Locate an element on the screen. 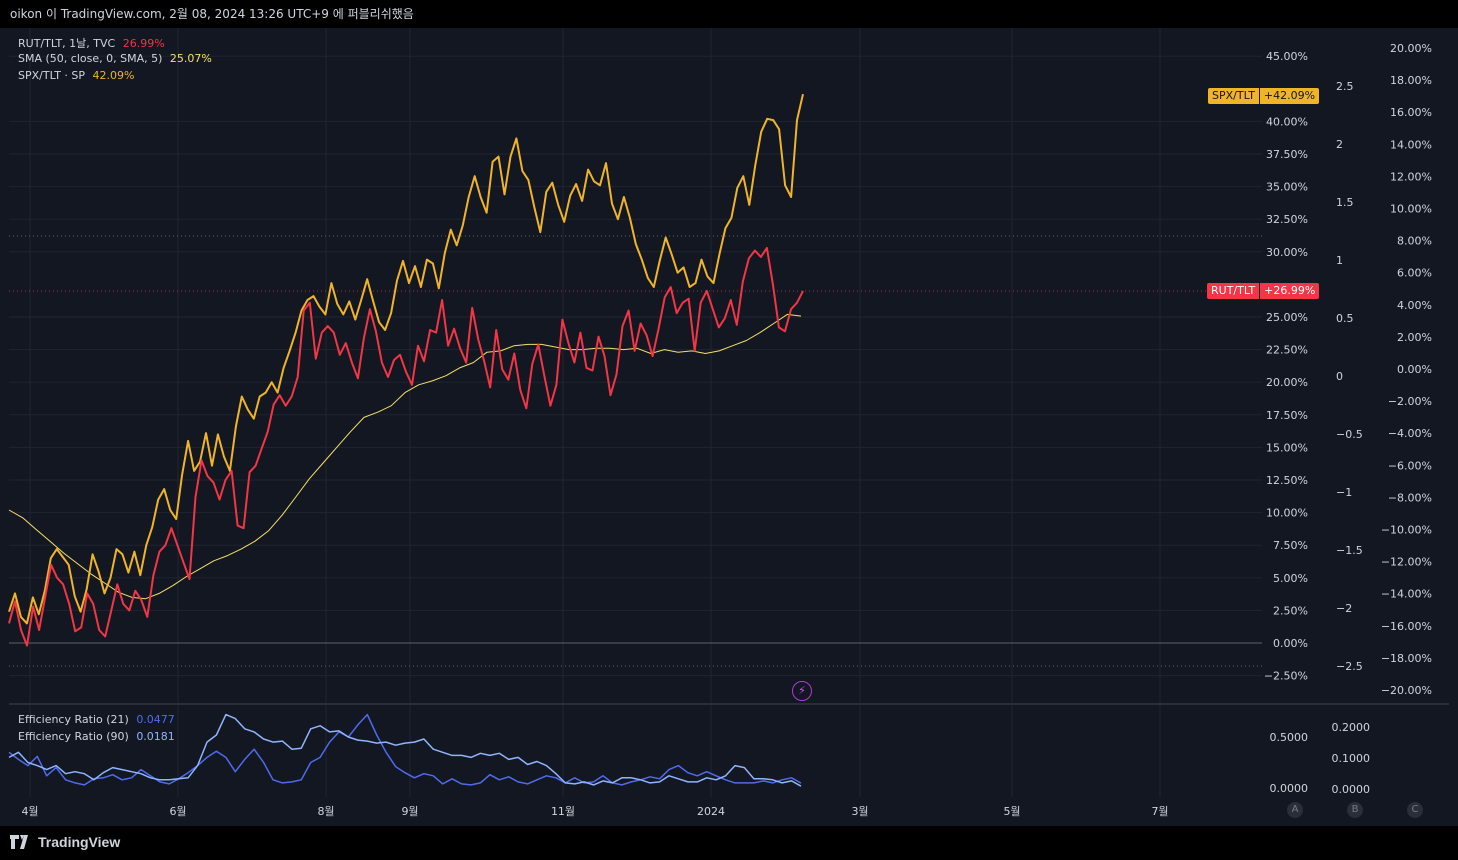 Image resolution: width=1458 pixels, height=860 pixels. x-tick-label: 9월 is located at coordinates (409, 811).